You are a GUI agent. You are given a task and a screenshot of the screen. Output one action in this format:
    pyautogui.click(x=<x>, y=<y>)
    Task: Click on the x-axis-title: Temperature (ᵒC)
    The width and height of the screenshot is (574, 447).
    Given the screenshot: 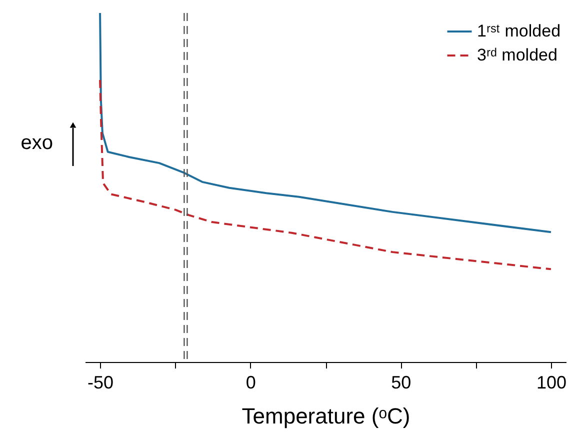 What is the action you would take?
    pyautogui.click(x=326, y=416)
    